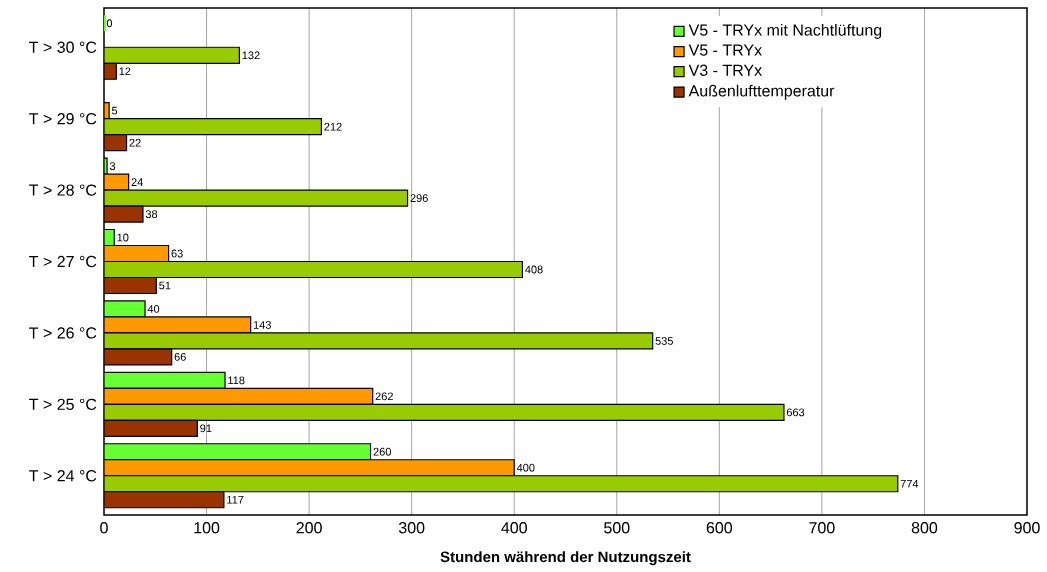 Image resolution: width=1047 pixels, height=572 pixels. What do you see at coordinates (251, 55) in the screenshot?
I see `data-label: 132` at bounding box center [251, 55].